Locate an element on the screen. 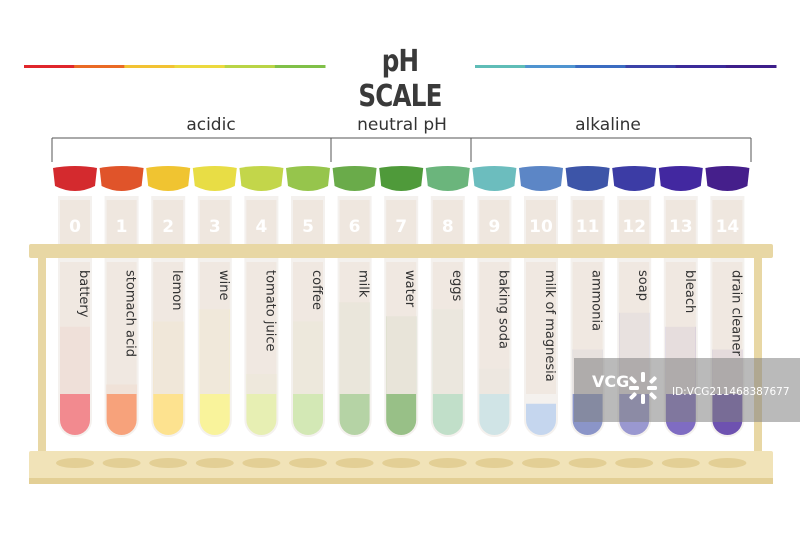 The image size is (800, 533). test-tube-9: 9 baking soda is located at coordinates (494, 301).